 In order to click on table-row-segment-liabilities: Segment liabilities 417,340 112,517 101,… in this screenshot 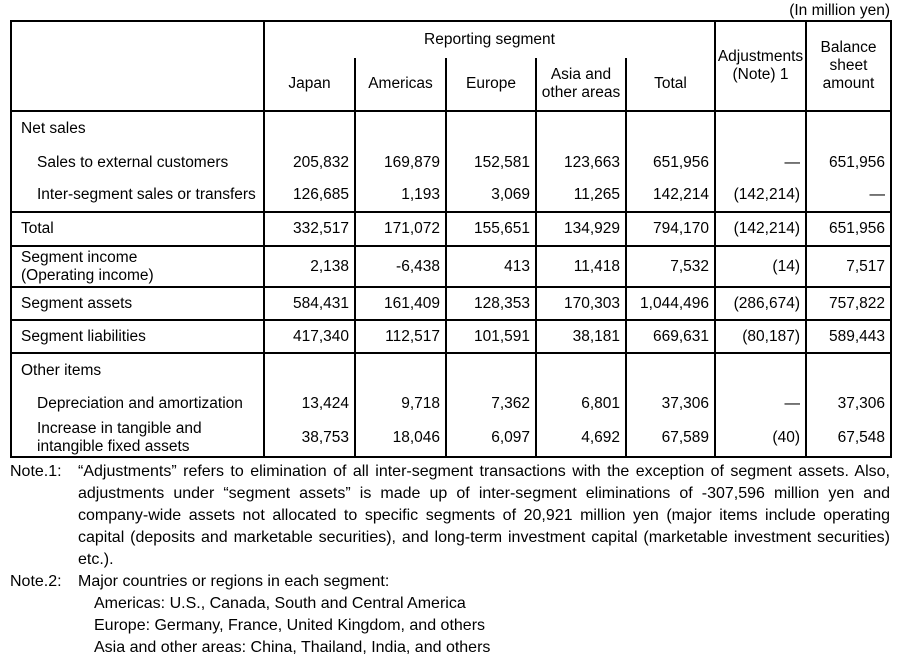, I will do `click(451, 336)`.